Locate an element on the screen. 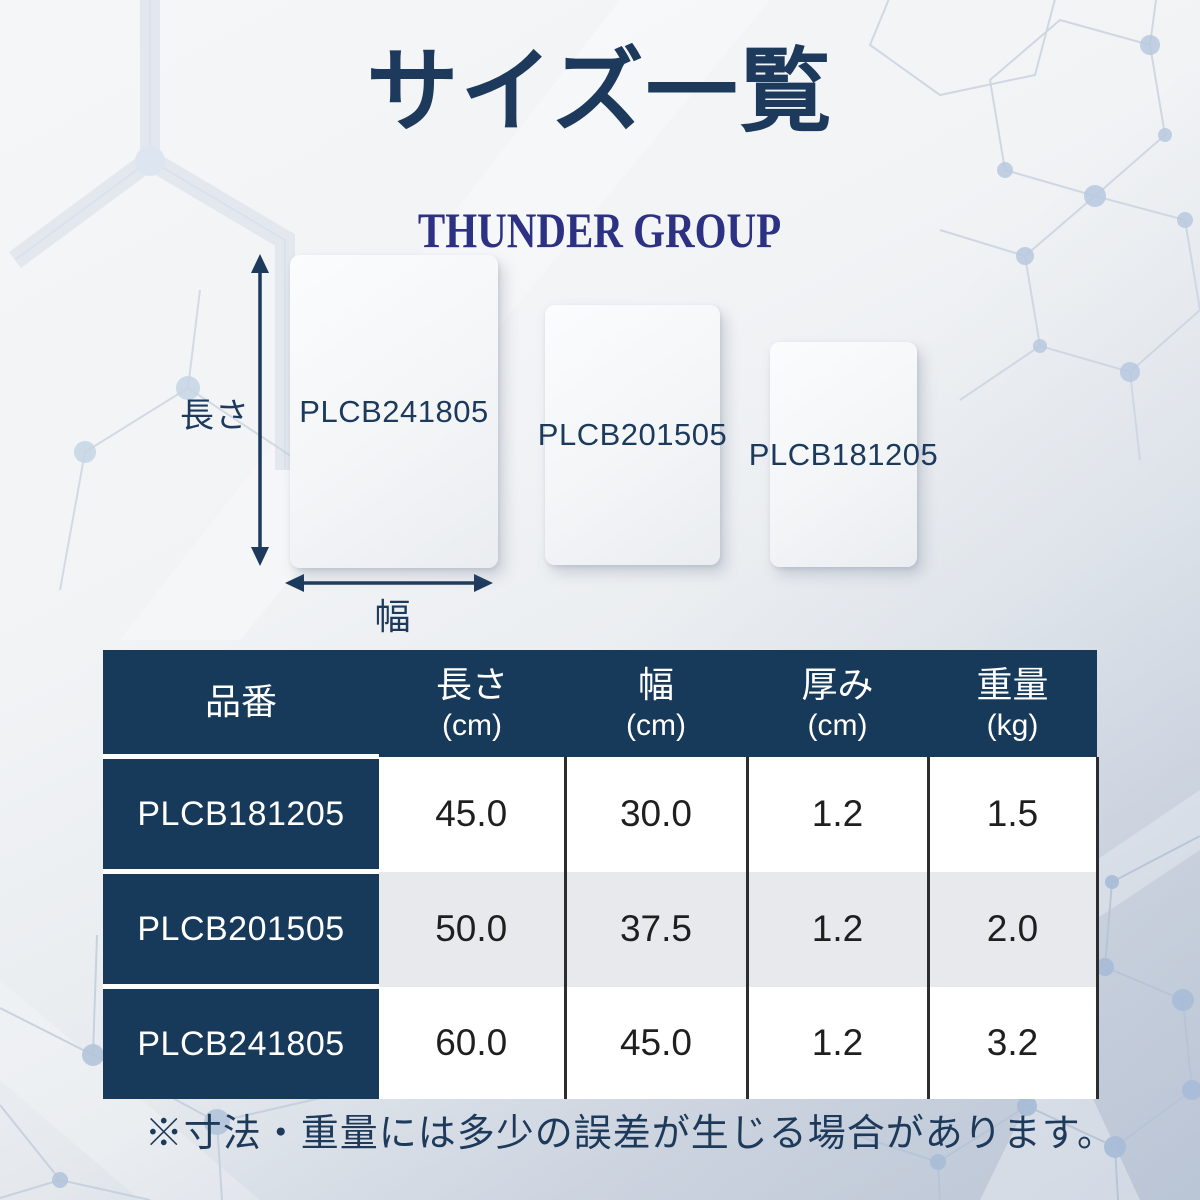 The height and width of the screenshot is (1200, 1200). cell-width: 37.5 is located at coordinates (657, 929).